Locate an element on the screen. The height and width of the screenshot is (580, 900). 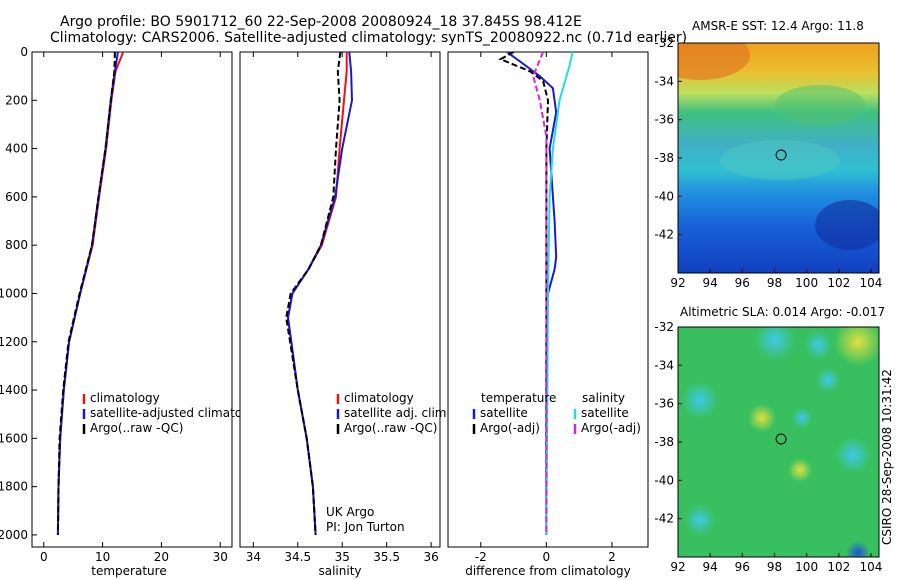
temperature-xlabel: temperature is located at coordinates (128, 571).